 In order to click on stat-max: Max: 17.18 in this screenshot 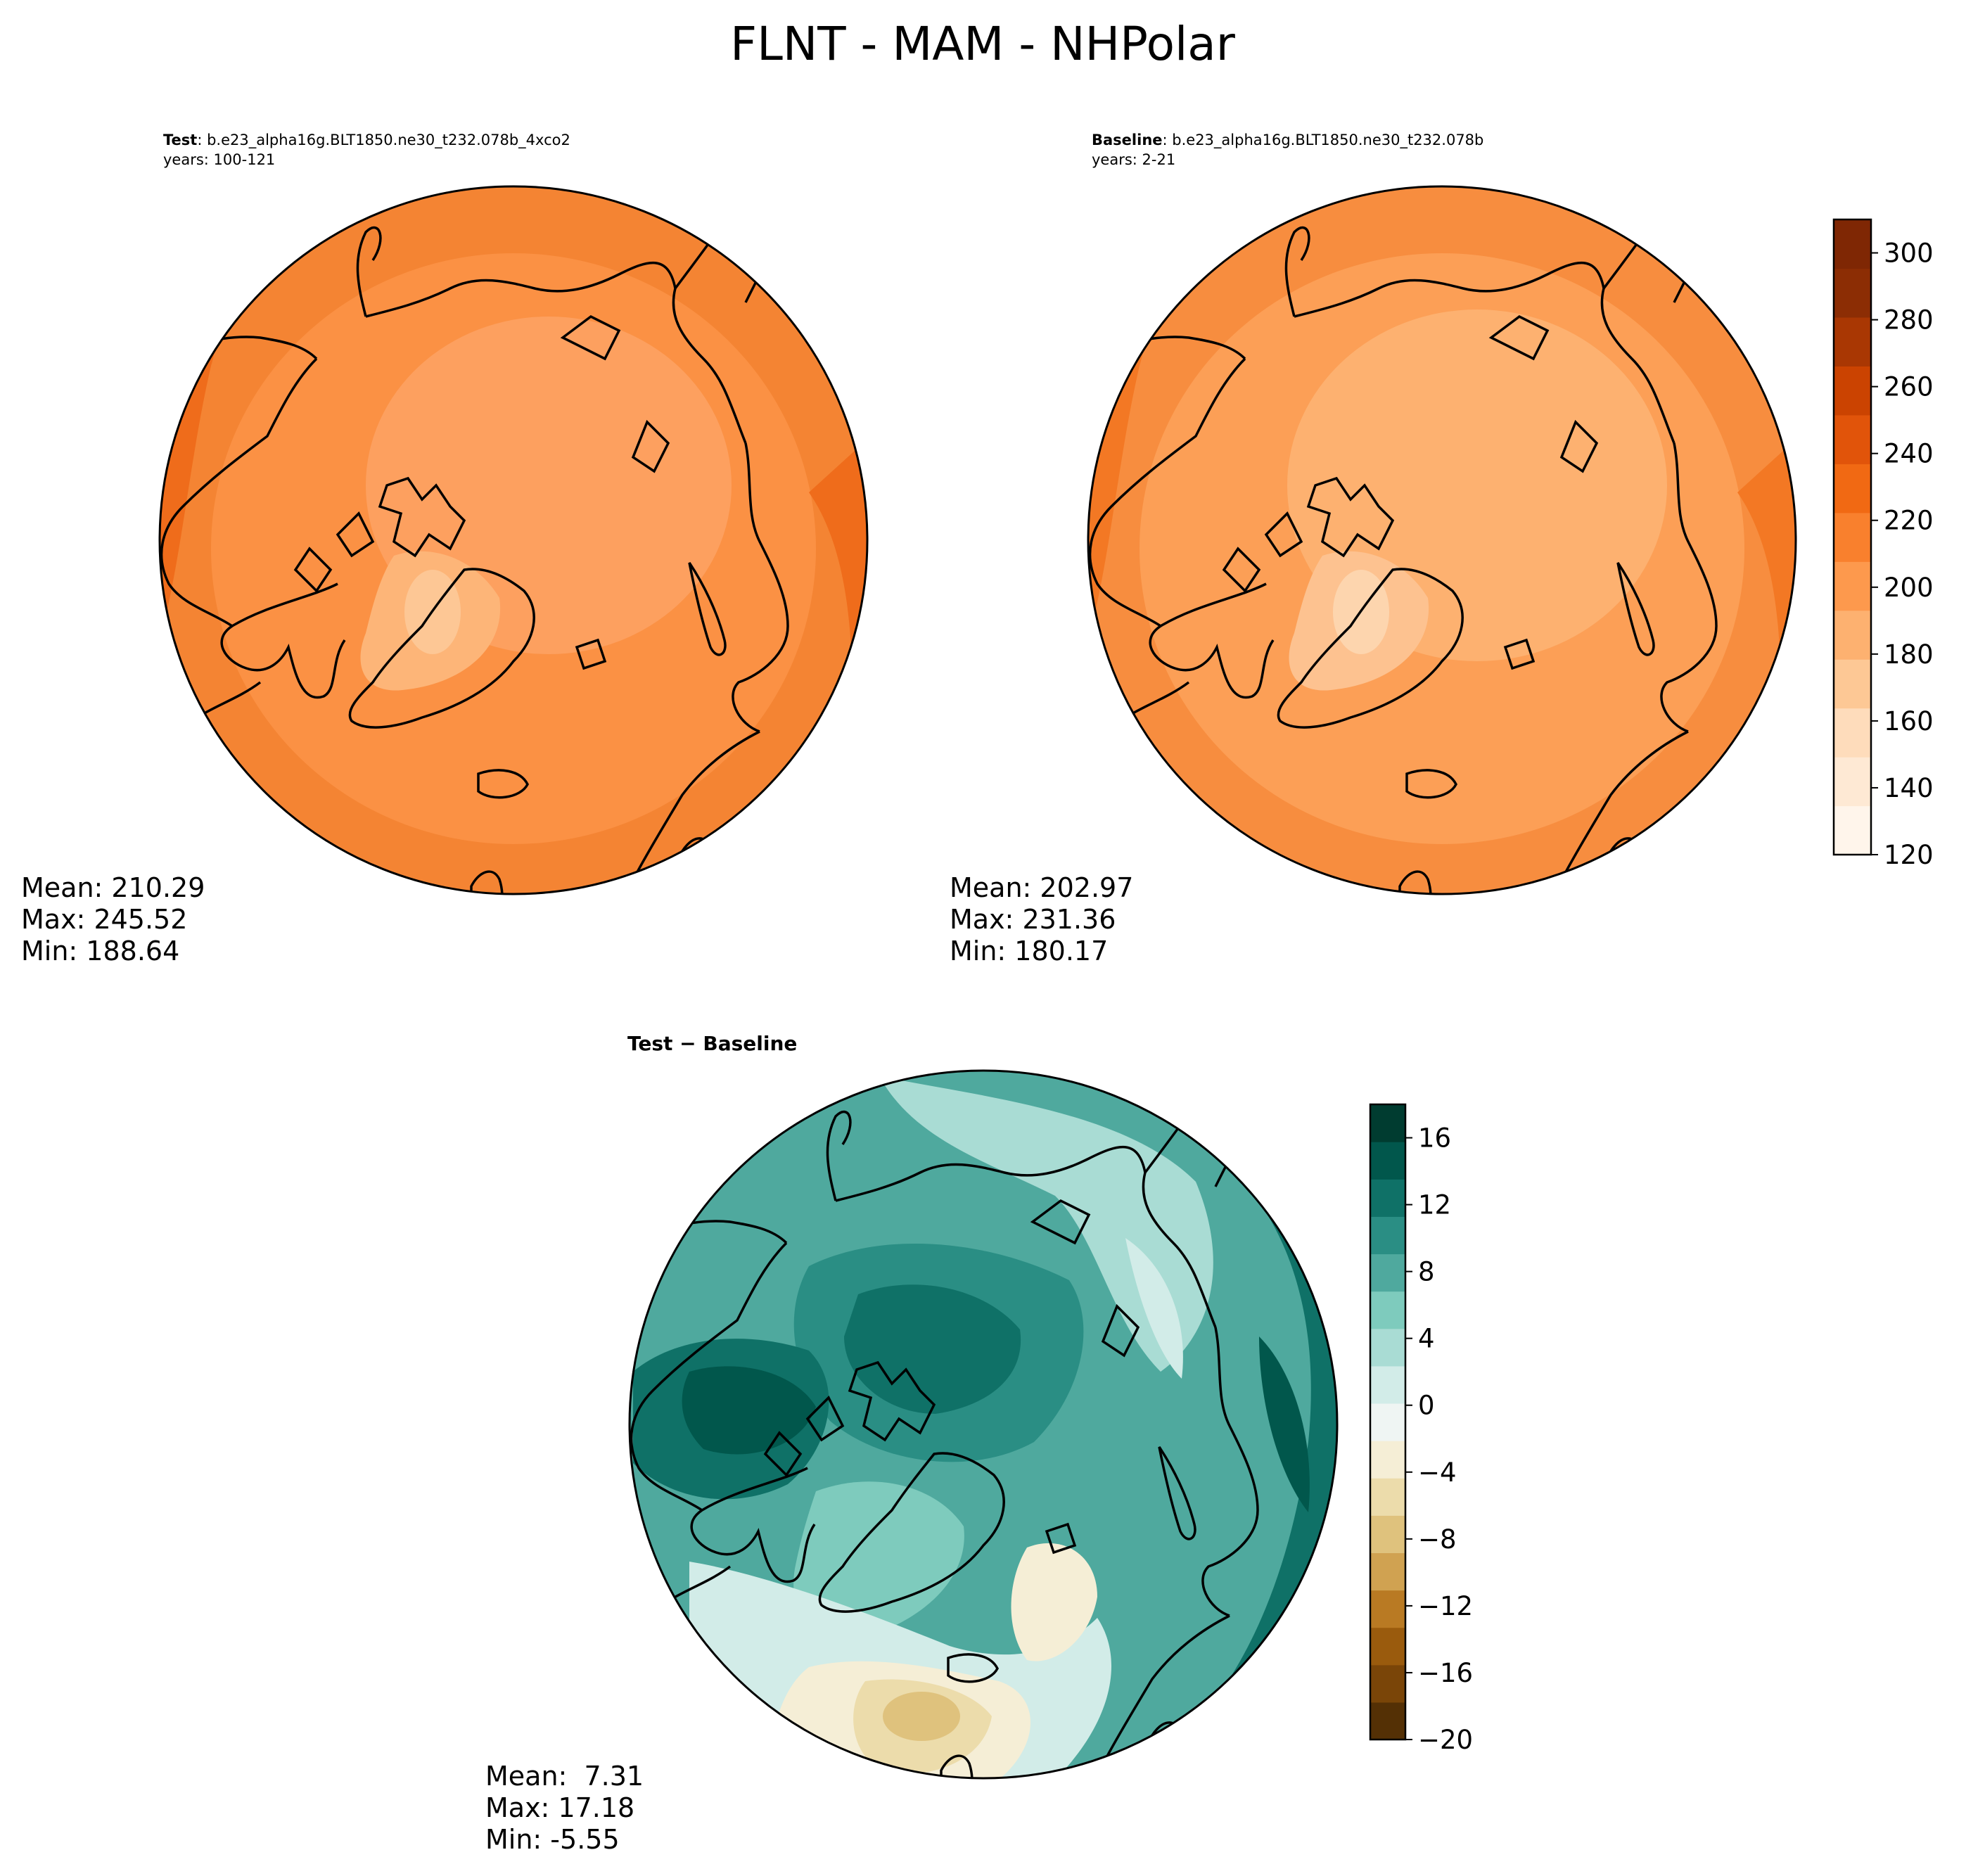, I will do `click(559, 1808)`.